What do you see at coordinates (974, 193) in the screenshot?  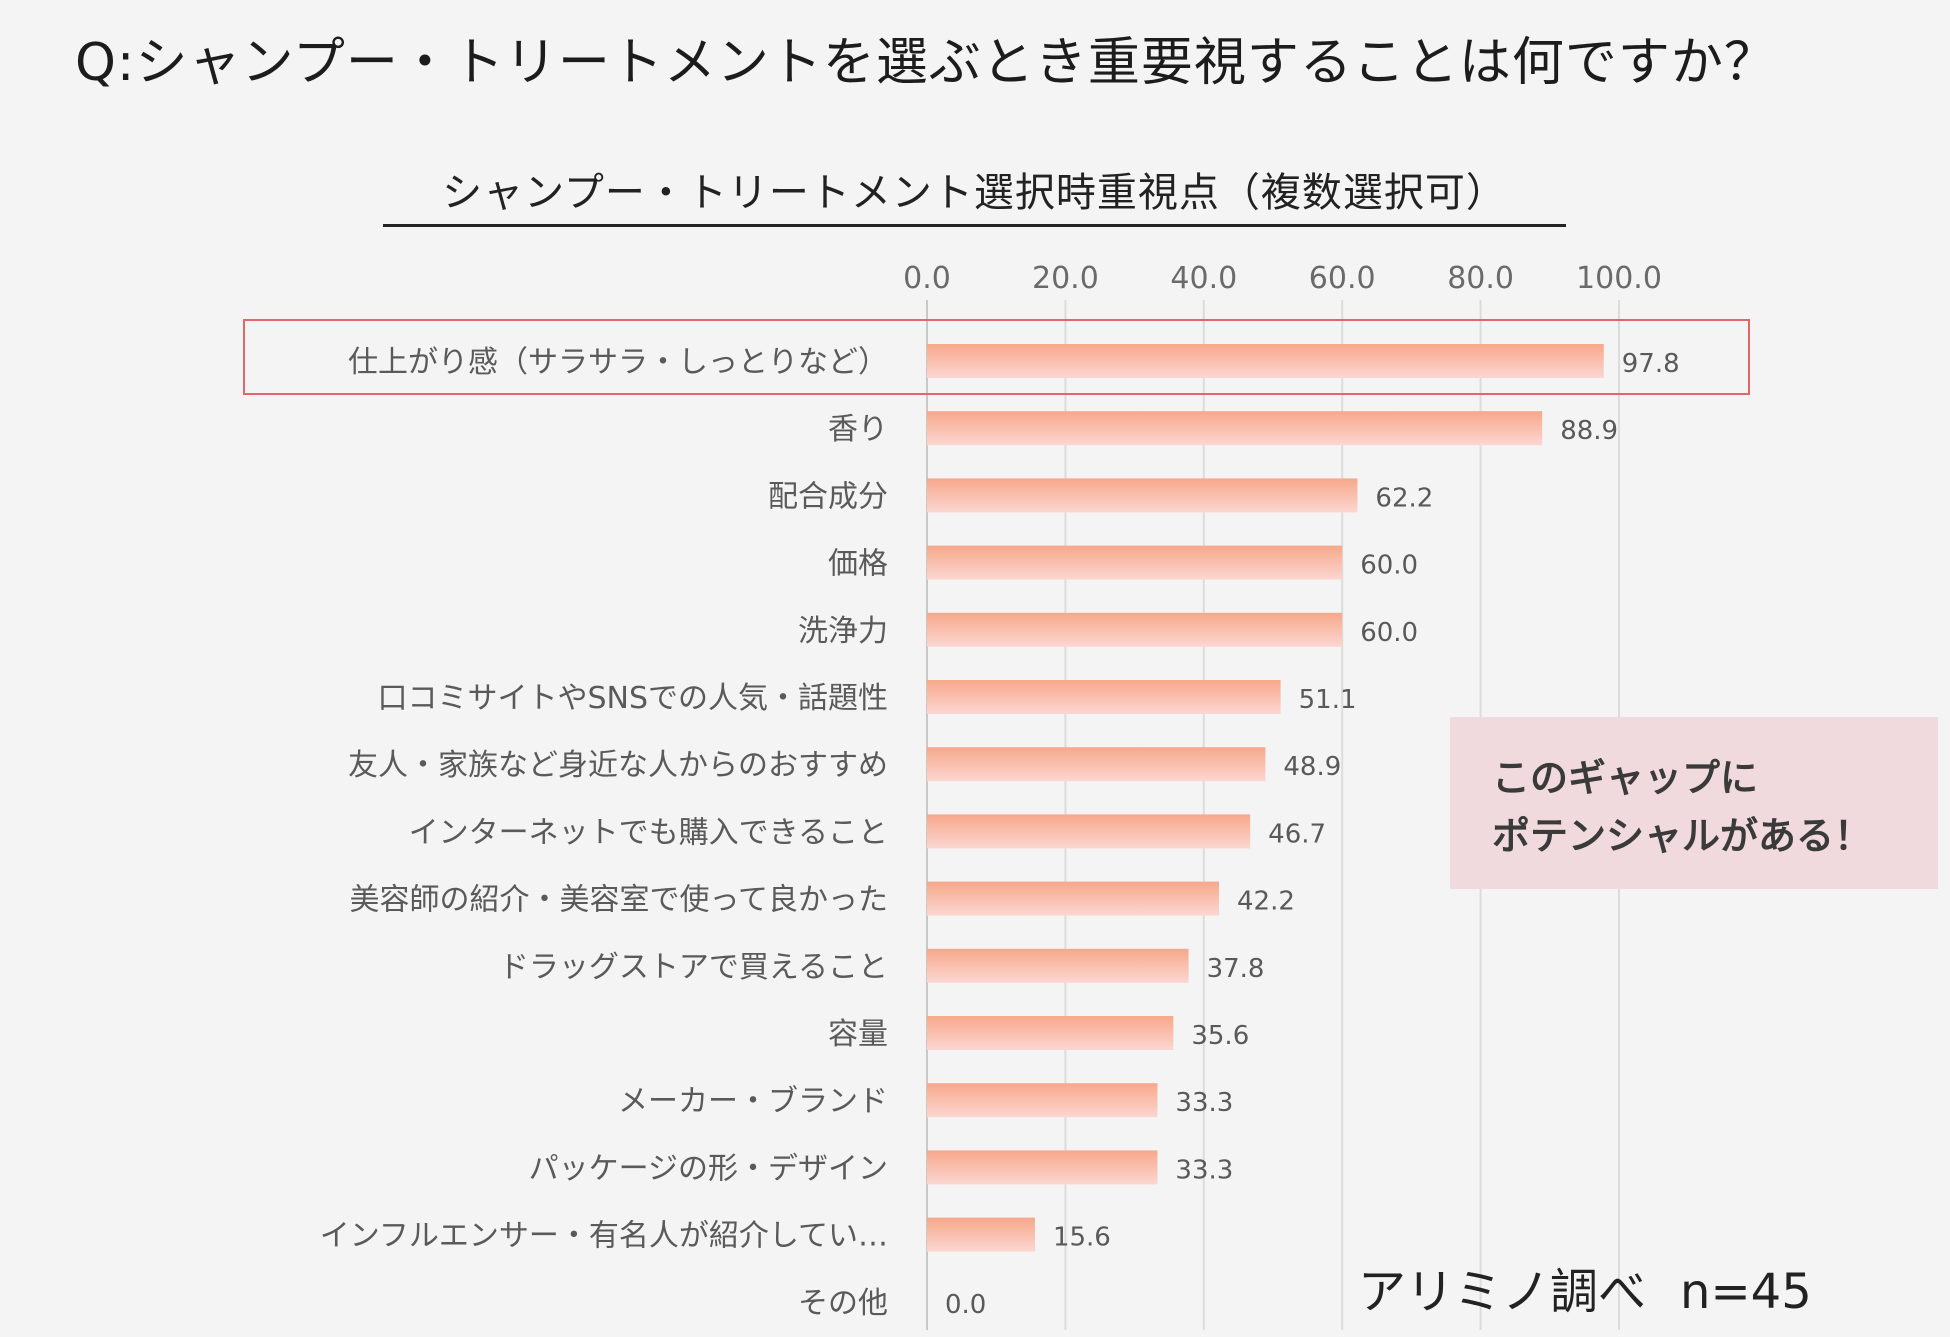 I see `chart-title: シャンプー・トリートメント選択時重視点（複数選択可）` at bounding box center [974, 193].